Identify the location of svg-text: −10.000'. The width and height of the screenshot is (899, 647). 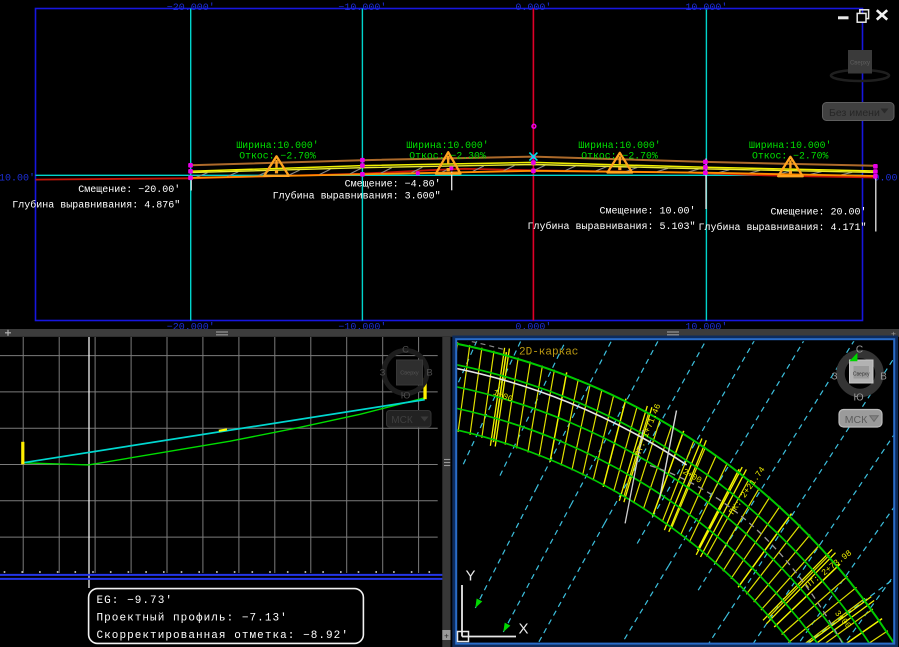
(362, 8).